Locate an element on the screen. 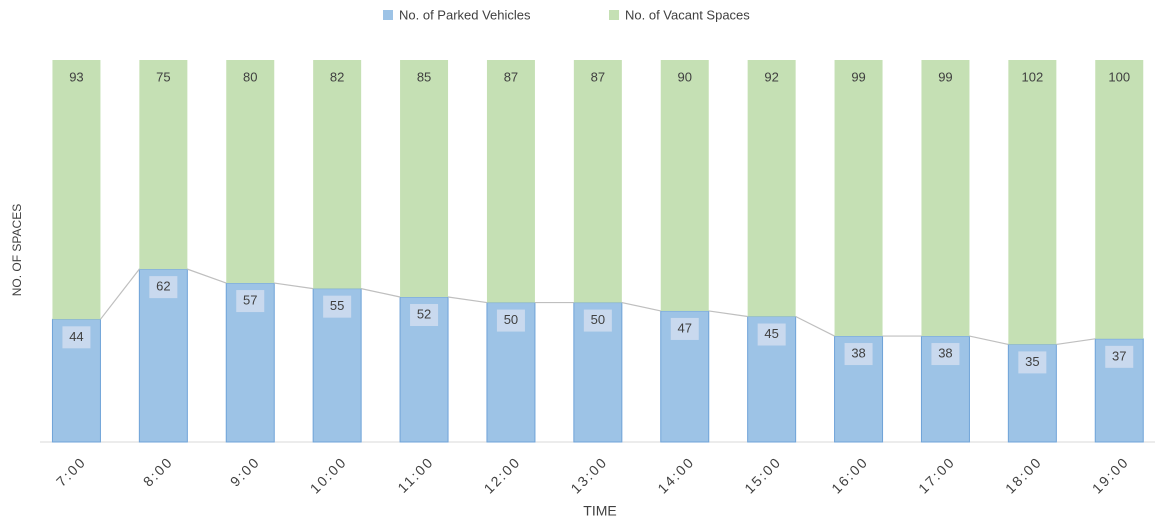  x-tick-label: 7:00 is located at coordinates (71, 471).